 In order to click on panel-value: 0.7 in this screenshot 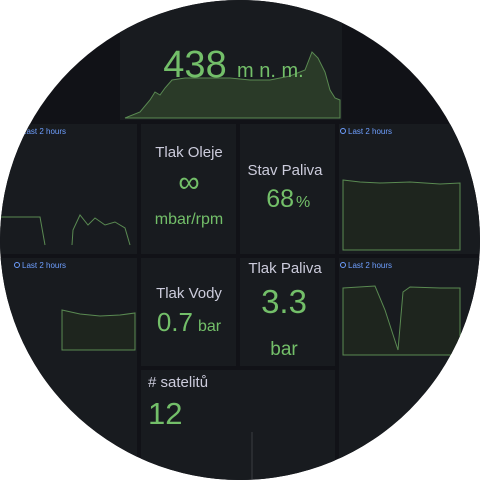, I will do `click(175, 322)`.